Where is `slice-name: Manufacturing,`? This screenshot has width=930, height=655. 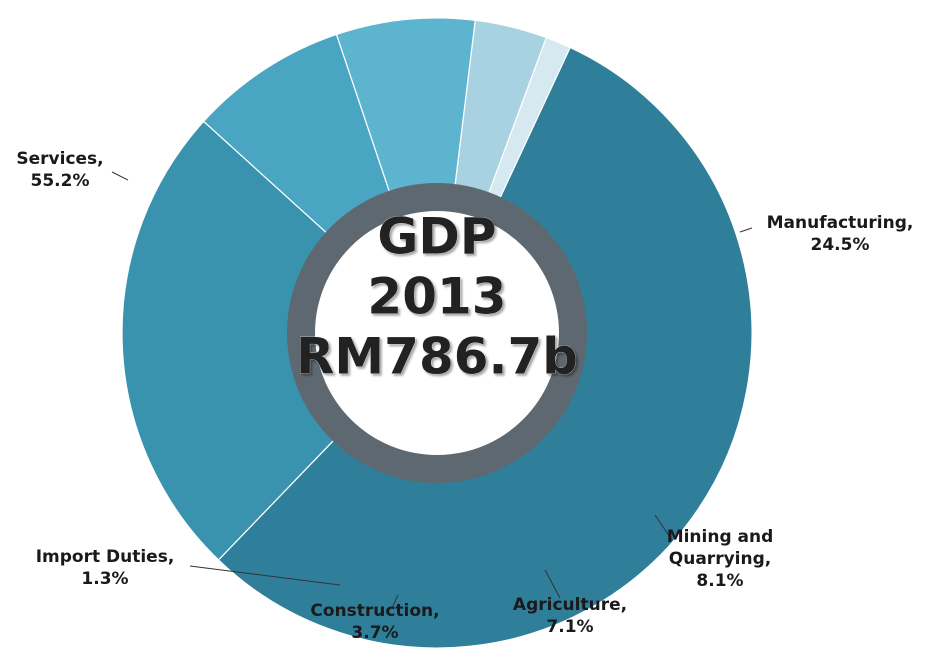 slice-name: Manufacturing, is located at coordinates (840, 223).